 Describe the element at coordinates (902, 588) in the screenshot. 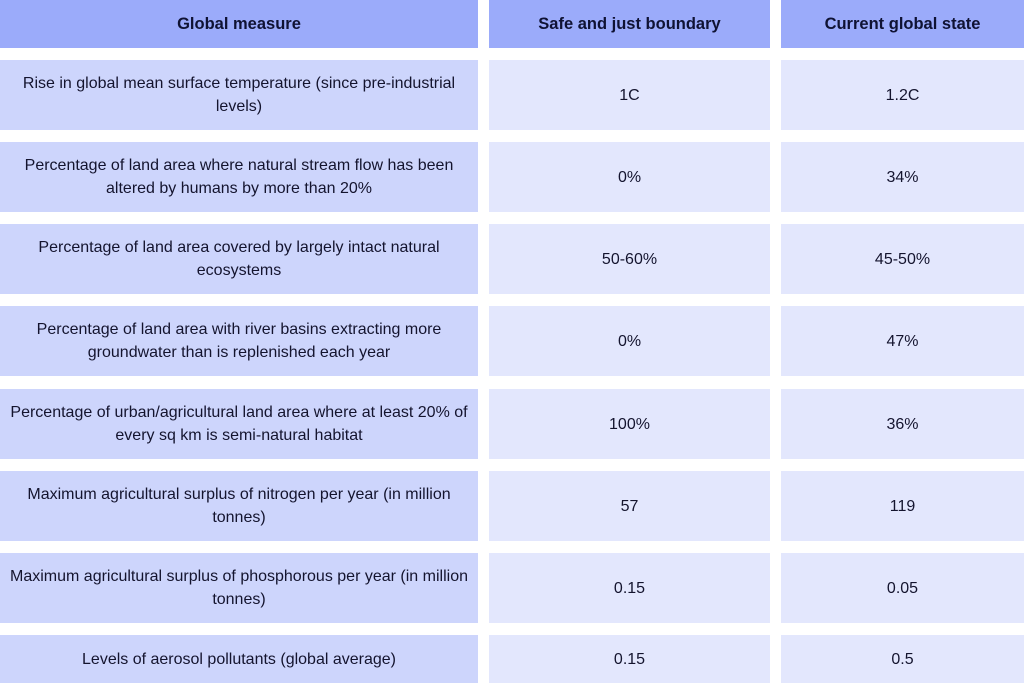

I see `current-cell: 0.05` at that location.